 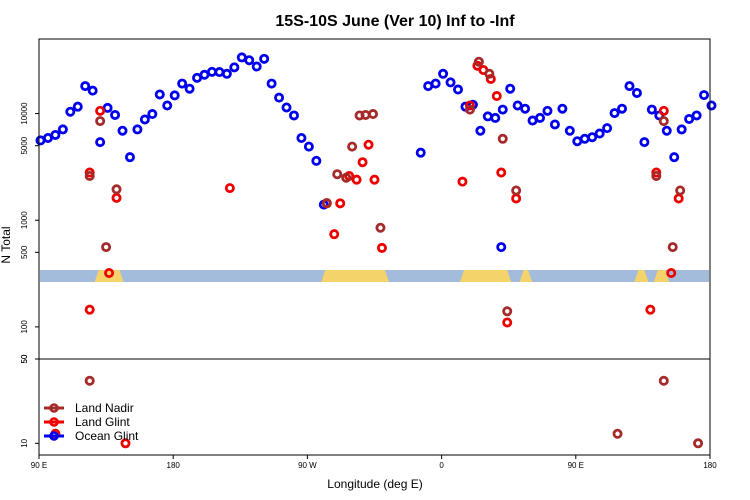 I want to click on upper-ytick-label-4: 10000, so click(x=24, y=113).